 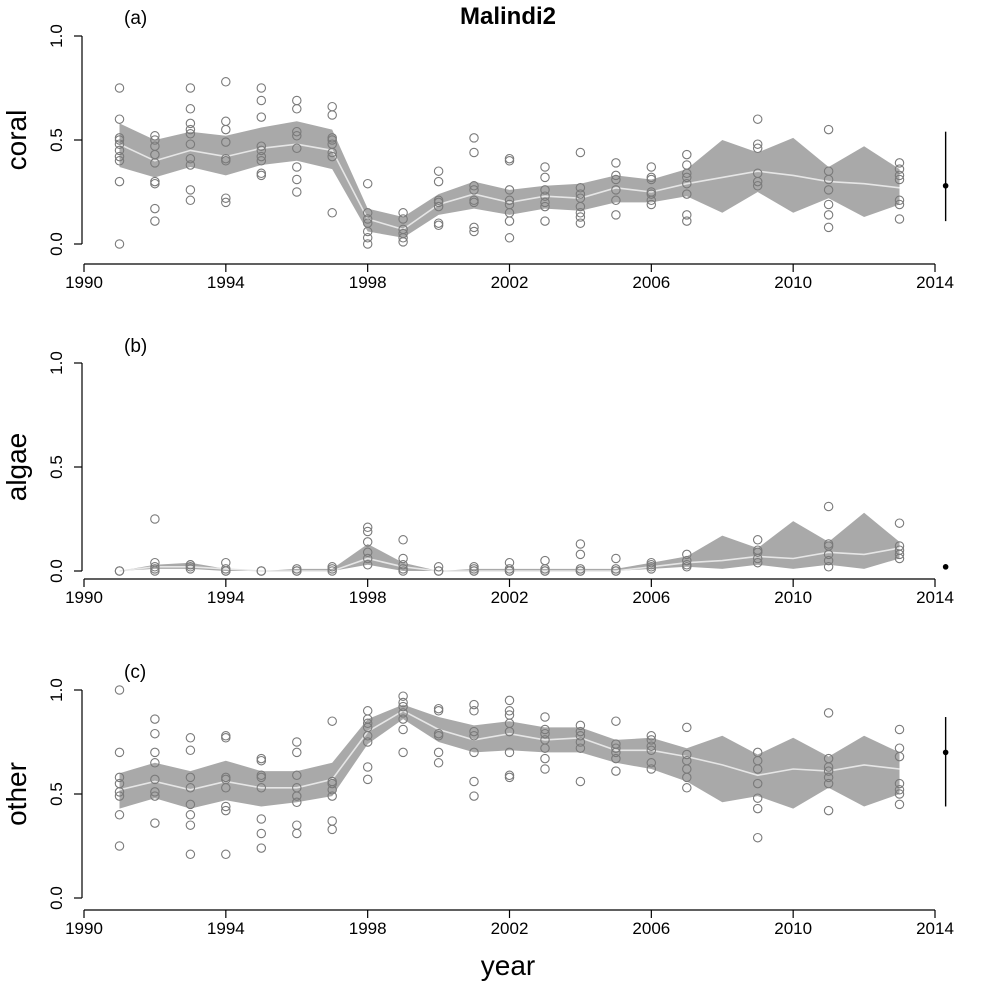 I want to click on coral-x-tick-label: 1998, so click(x=368, y=282).